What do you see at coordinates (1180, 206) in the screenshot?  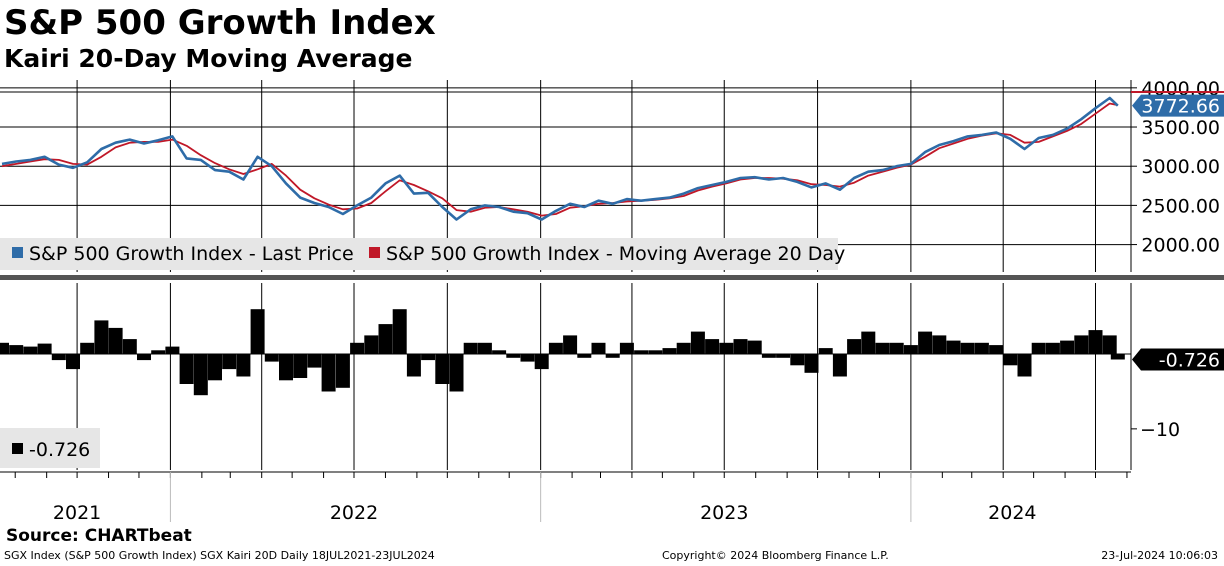 I see `y-tick-label: 2500.00` at bounding box center [1180, 206].